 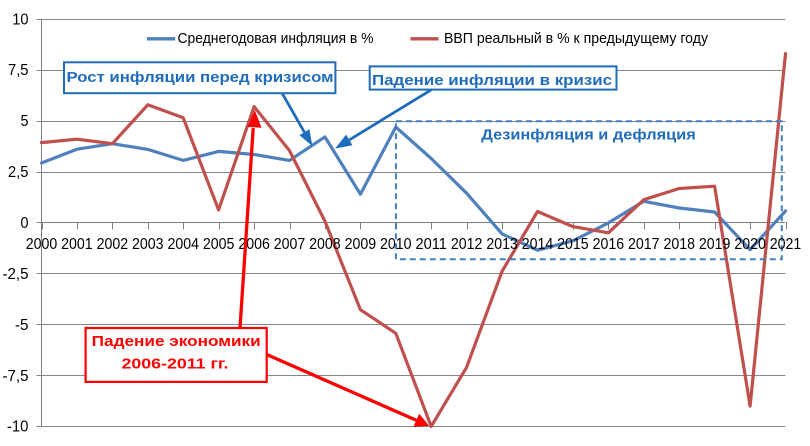 What do you see at coordinates (396, 244) in the screenshot?
I see `svg-text: 2010` at bounding box center [396, 244].